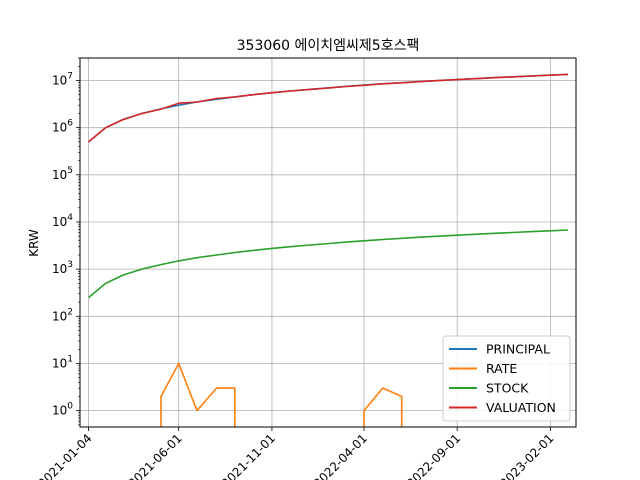 The height and width of the screenshot is (480, 640). I want to click on y-tick-label: 10⁰, so click(62, 410).